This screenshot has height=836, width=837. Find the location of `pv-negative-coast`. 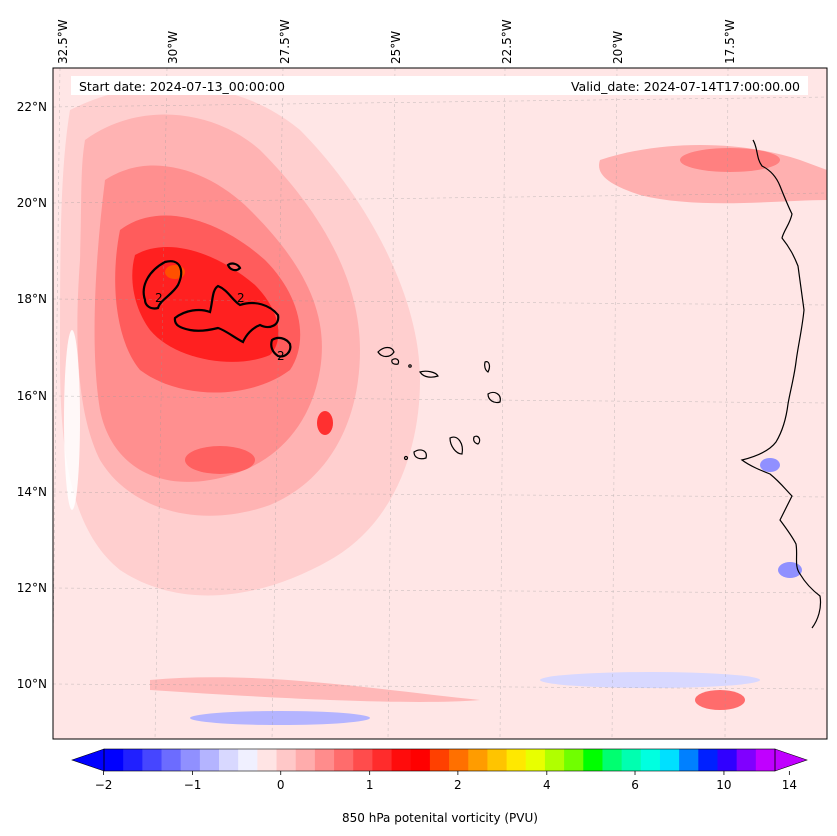

pv-negative-coast is located at coordinates (770, 465).